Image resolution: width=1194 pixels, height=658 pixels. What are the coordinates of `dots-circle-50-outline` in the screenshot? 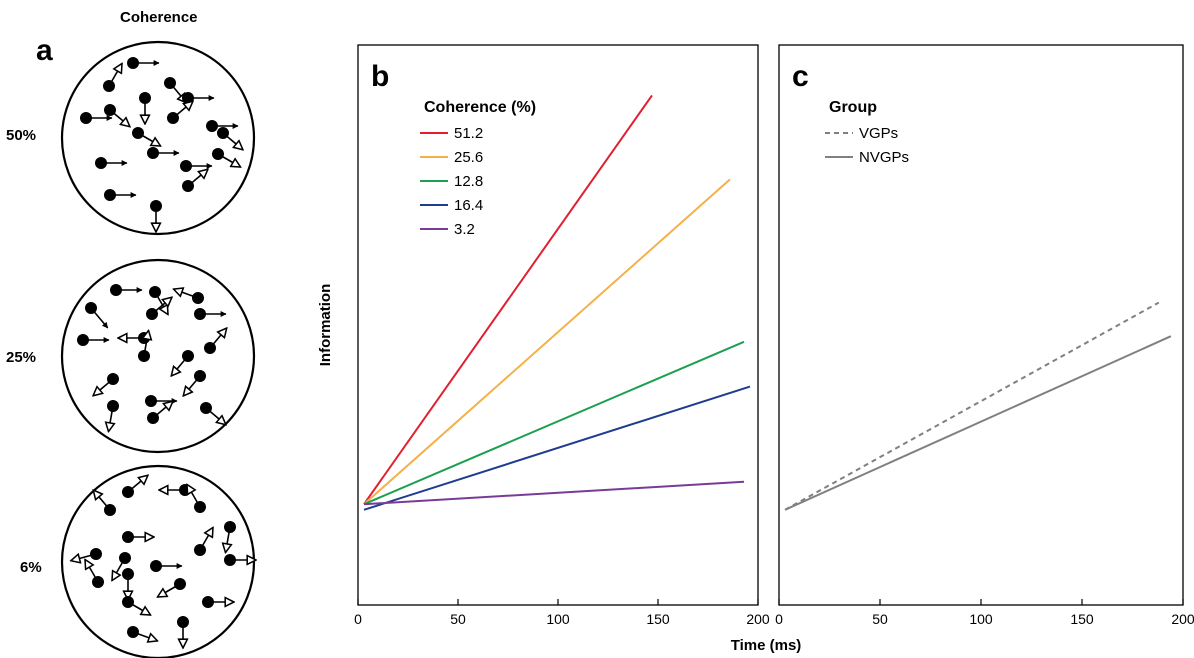 It's located at (158, 138).